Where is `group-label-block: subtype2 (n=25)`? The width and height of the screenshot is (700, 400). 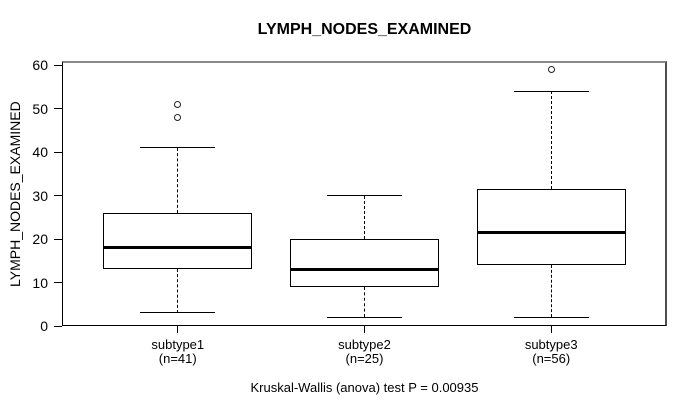 group-label-block: subtype2 (n=25) is located at coordinates (365, 352).